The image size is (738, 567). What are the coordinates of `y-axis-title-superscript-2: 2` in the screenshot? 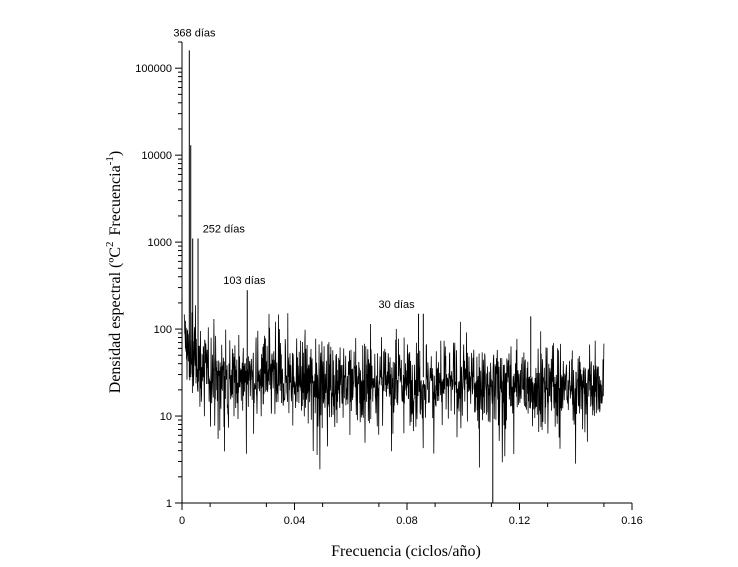 It's located at (110, 244).